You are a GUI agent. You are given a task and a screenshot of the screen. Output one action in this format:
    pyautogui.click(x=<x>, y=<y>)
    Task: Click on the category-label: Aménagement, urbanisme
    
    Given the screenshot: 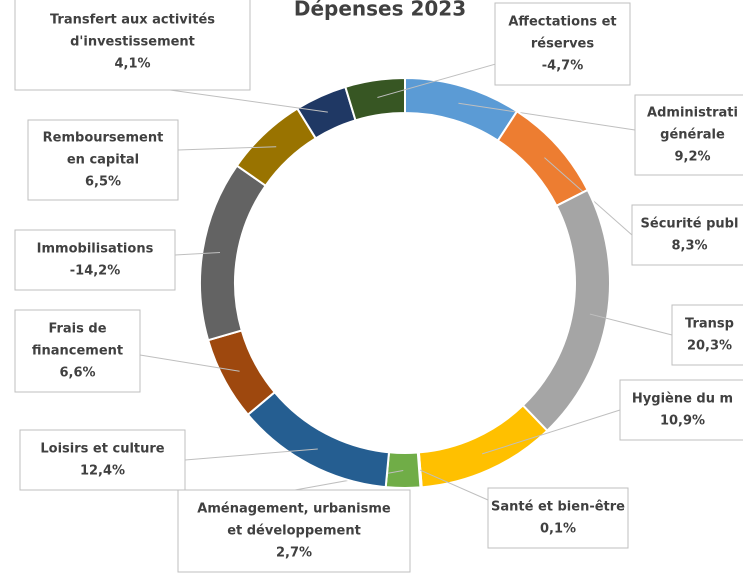 What is the action you would take?
    pyautogui.click(x=294, y=509)
    